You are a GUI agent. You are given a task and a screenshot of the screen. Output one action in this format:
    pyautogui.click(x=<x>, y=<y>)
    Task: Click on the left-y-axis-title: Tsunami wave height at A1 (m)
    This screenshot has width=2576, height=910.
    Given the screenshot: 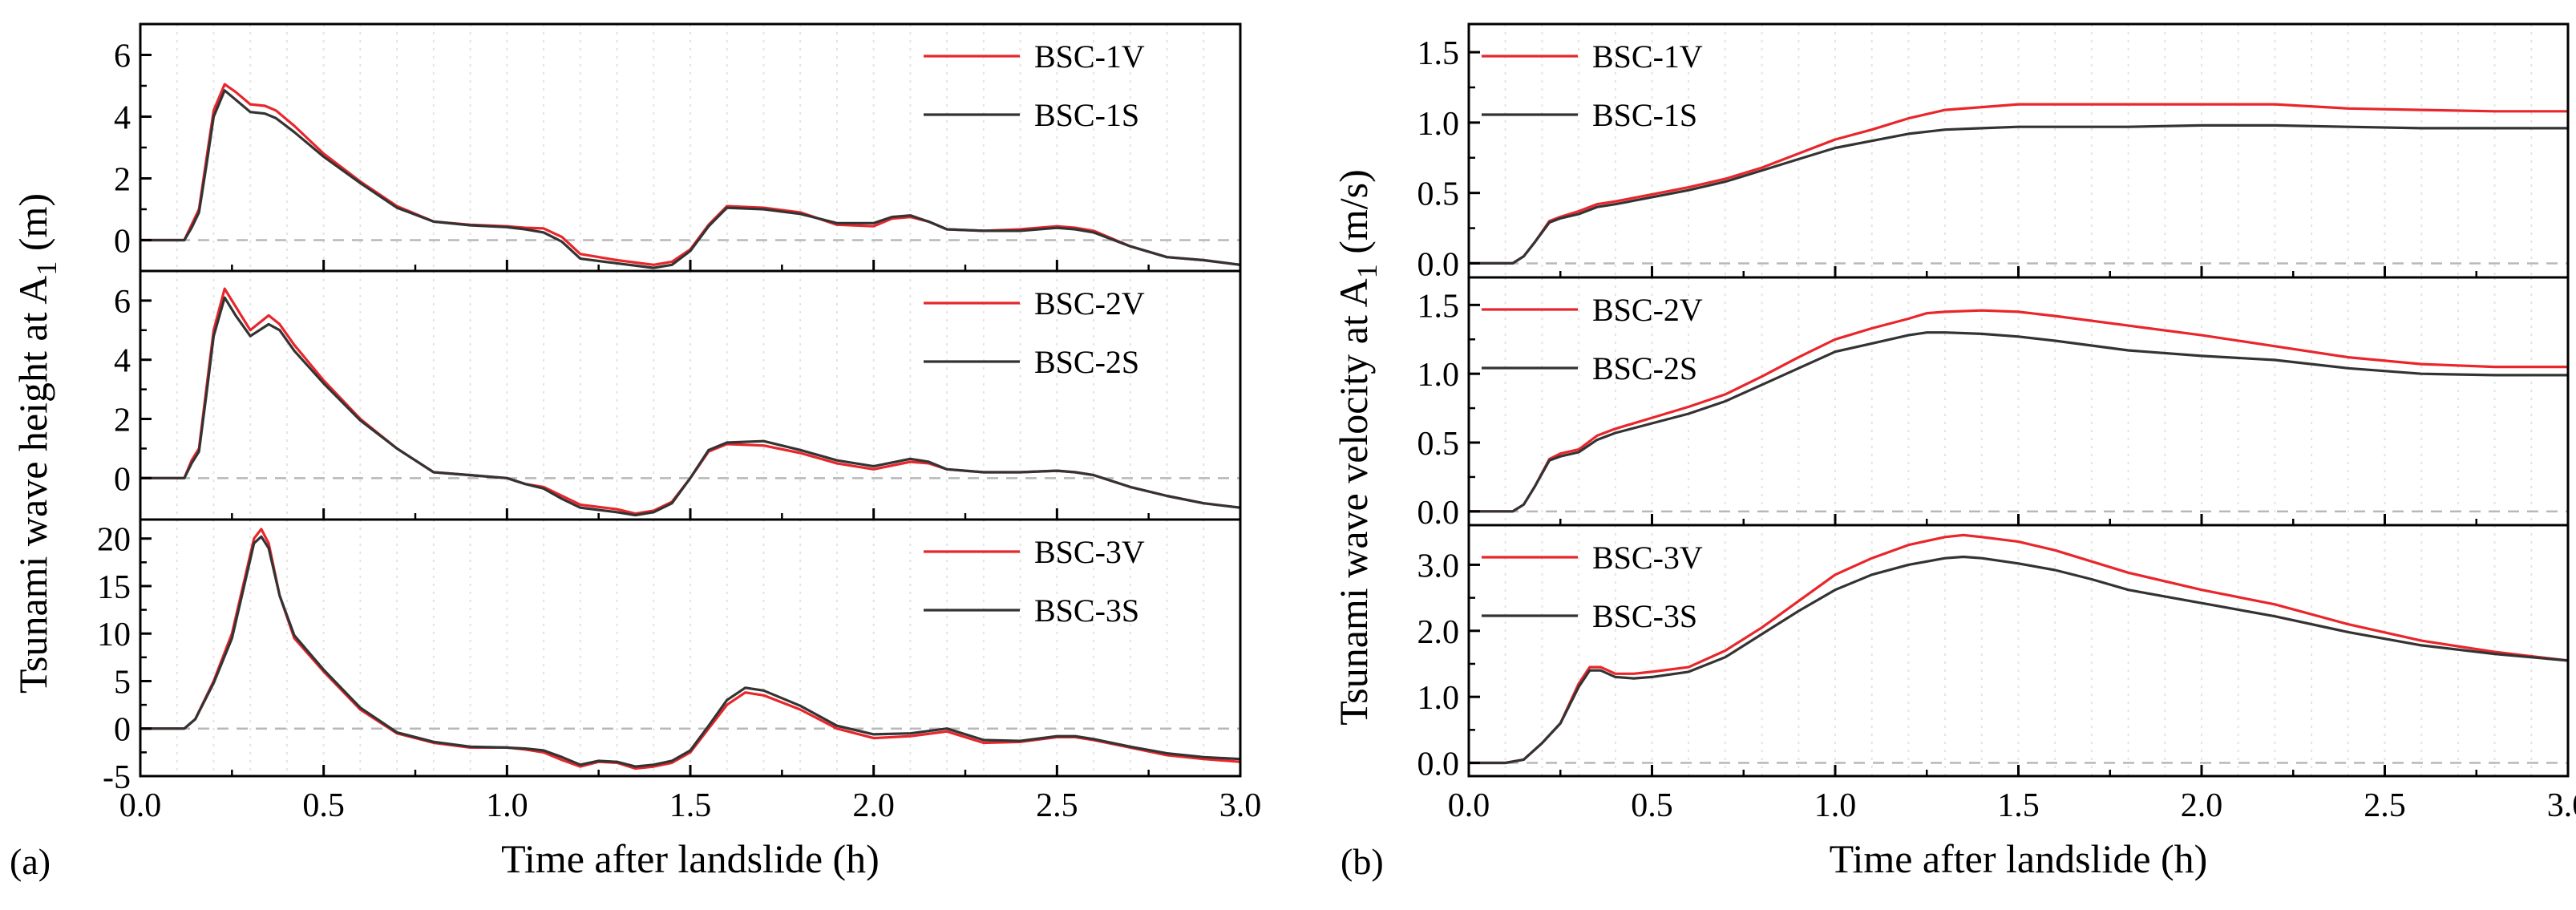 What is the action you would take?
    pyautogui.click(x=36, y=443)
    